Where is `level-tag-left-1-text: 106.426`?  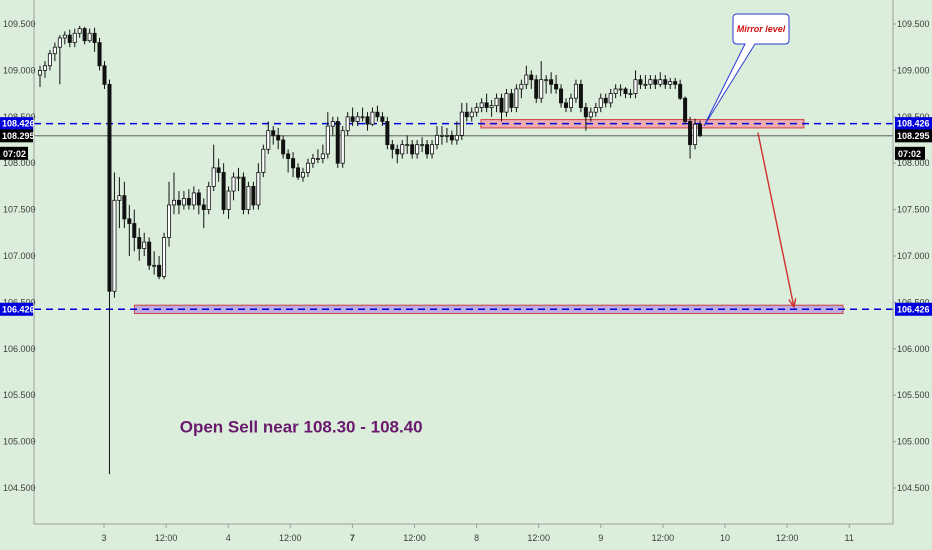 level-tag-left-1-text: 106.426 is located at coordinates (18, 309).